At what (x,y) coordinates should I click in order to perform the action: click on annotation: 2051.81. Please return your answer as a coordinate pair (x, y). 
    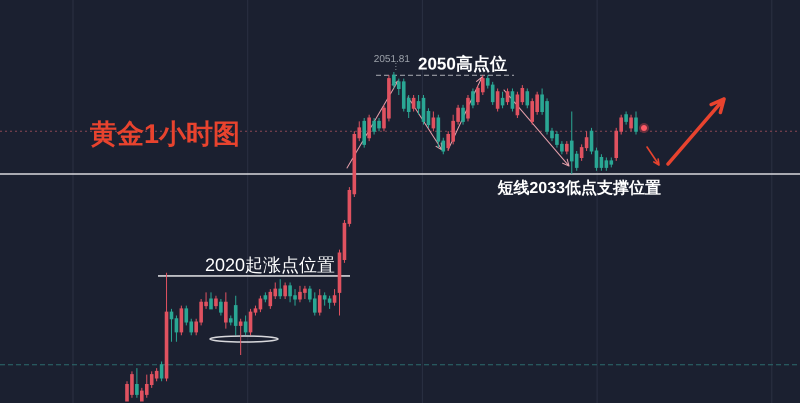
    Looking at the image, I should click on (392, 59).